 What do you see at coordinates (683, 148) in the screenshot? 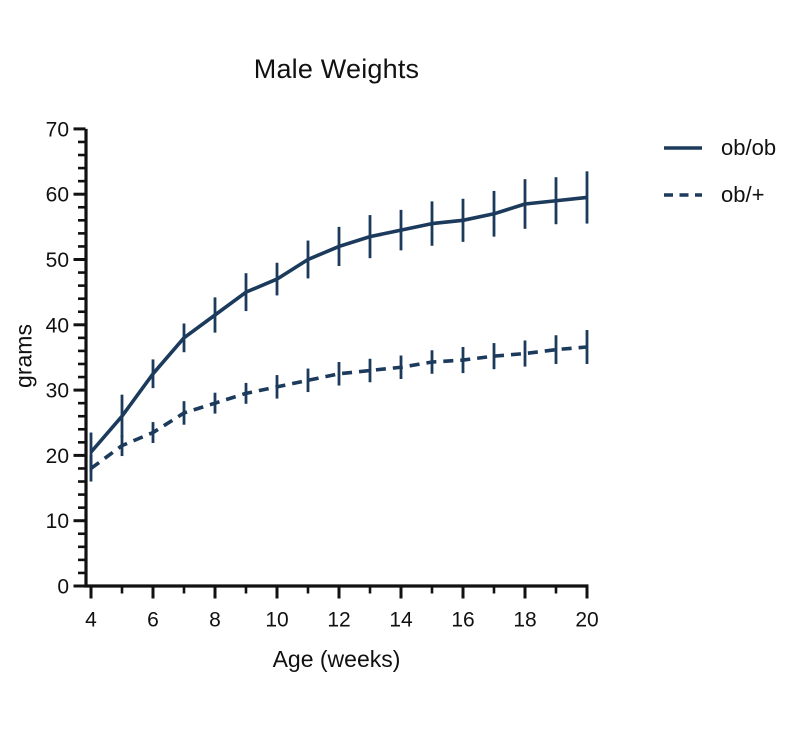
I see `legend-line-solid-icon` at bounding box center [683, 148].